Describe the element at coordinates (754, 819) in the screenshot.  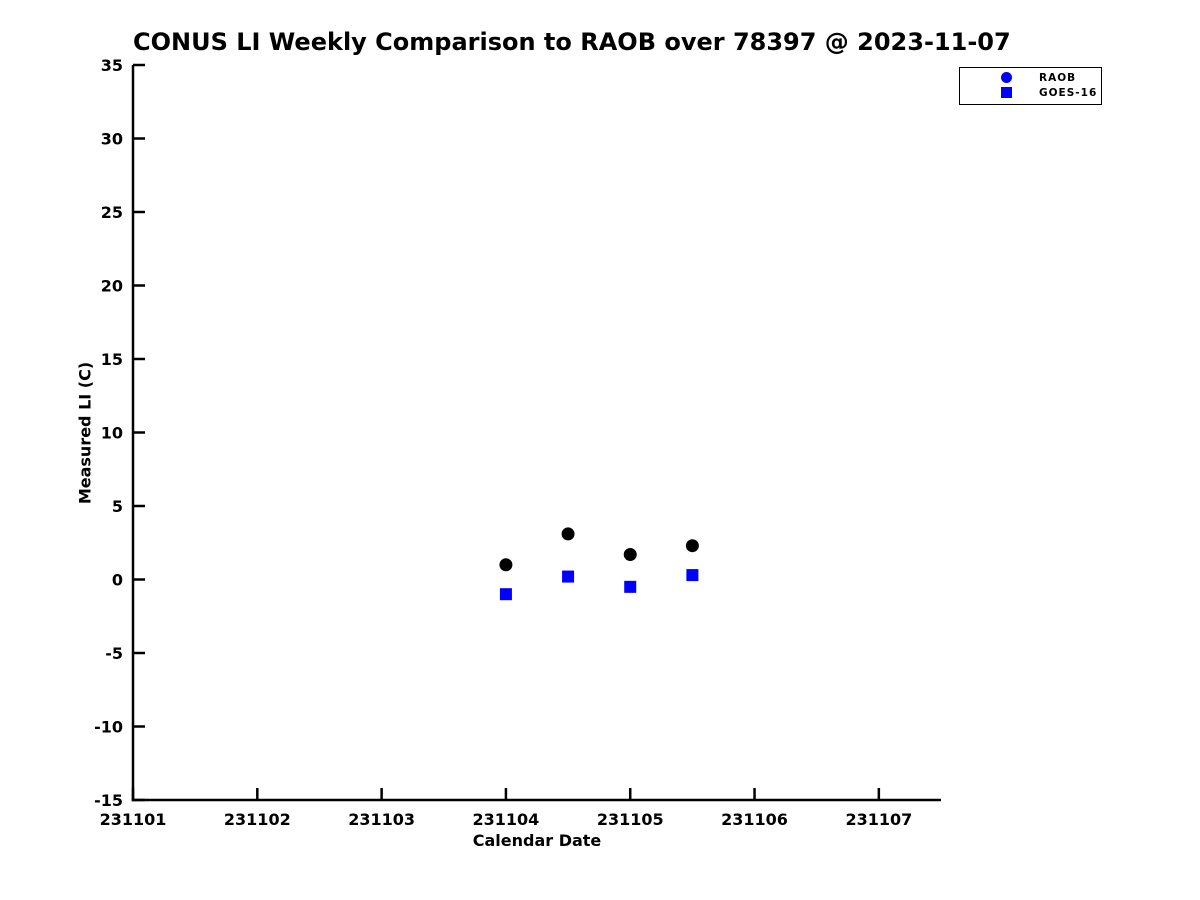
I see `x-tick-label: 231106` at that location.